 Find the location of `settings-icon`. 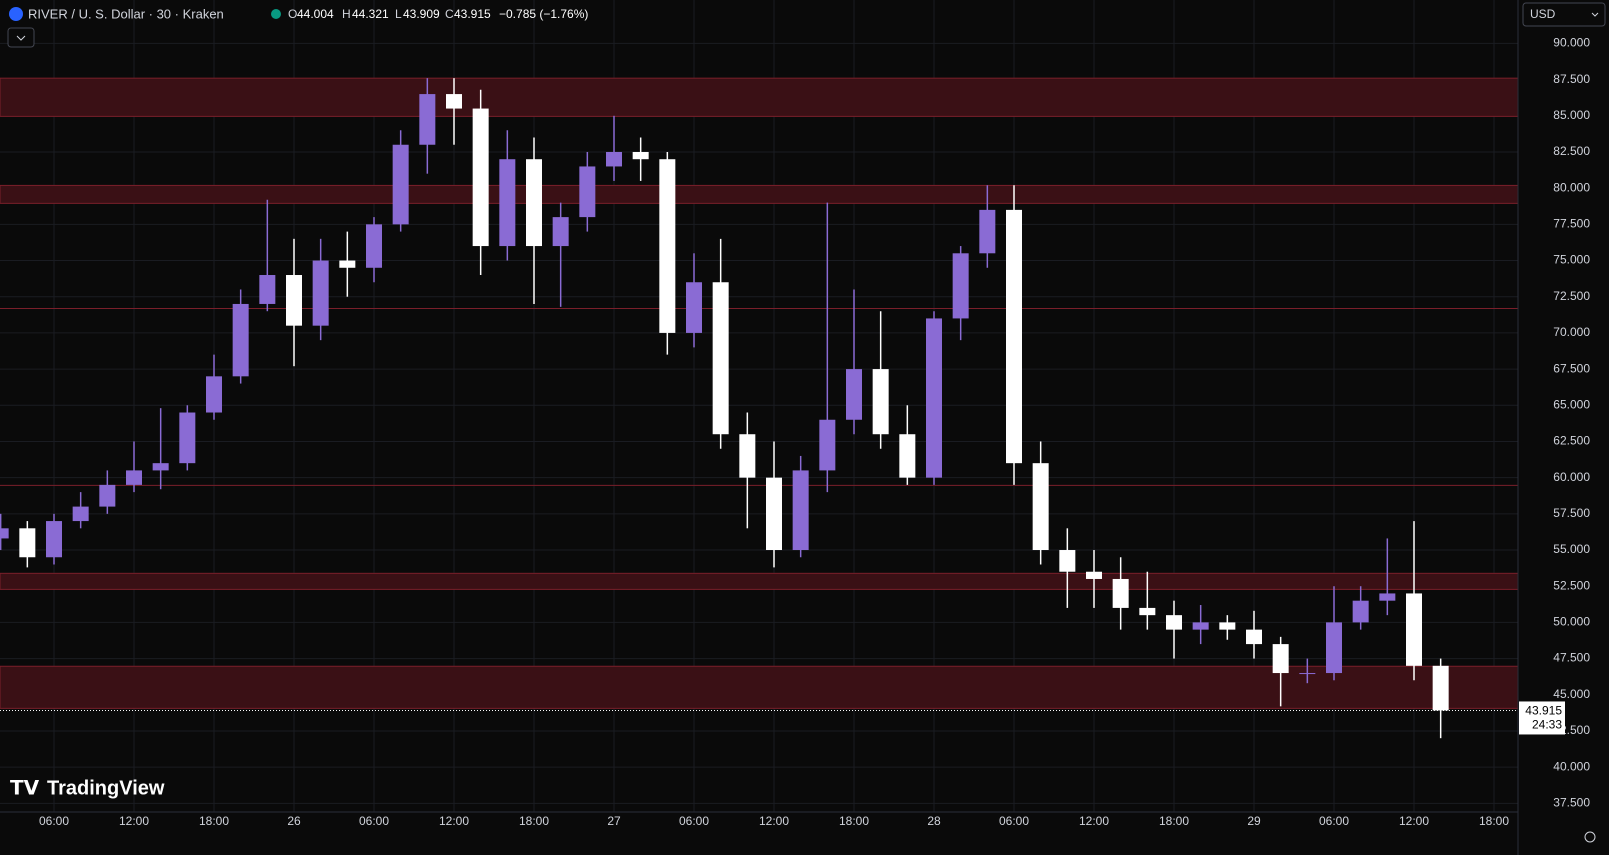

settings-icon is located at coordinates (1590, 837).